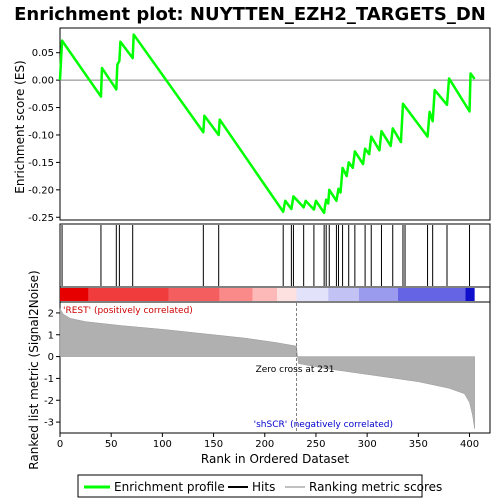  I want to click on es-y-axis: 0.05 0.00 -0.05 -0.10 -0.15 -0.20 -0.25, so click(44, 136).